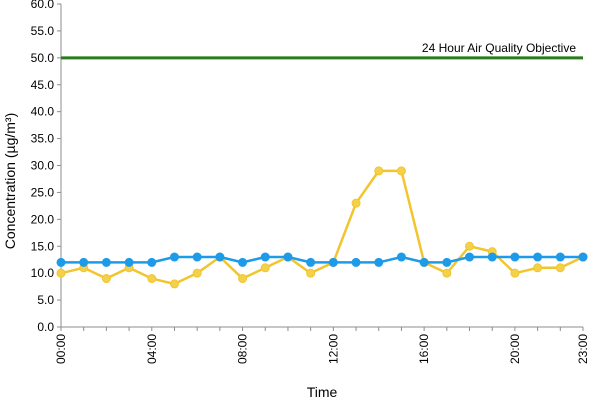 The image size is (600, 400). What do you see at coordinates (43, 246) in the screenshot?
I see `y-tick-label: 15.0` at bounding box center [43, 246].